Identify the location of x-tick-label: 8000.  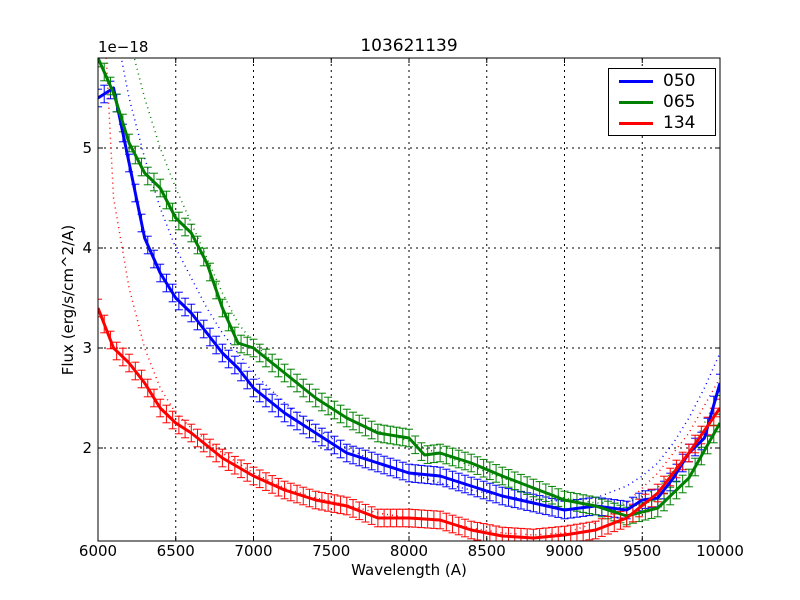
(409, 551).